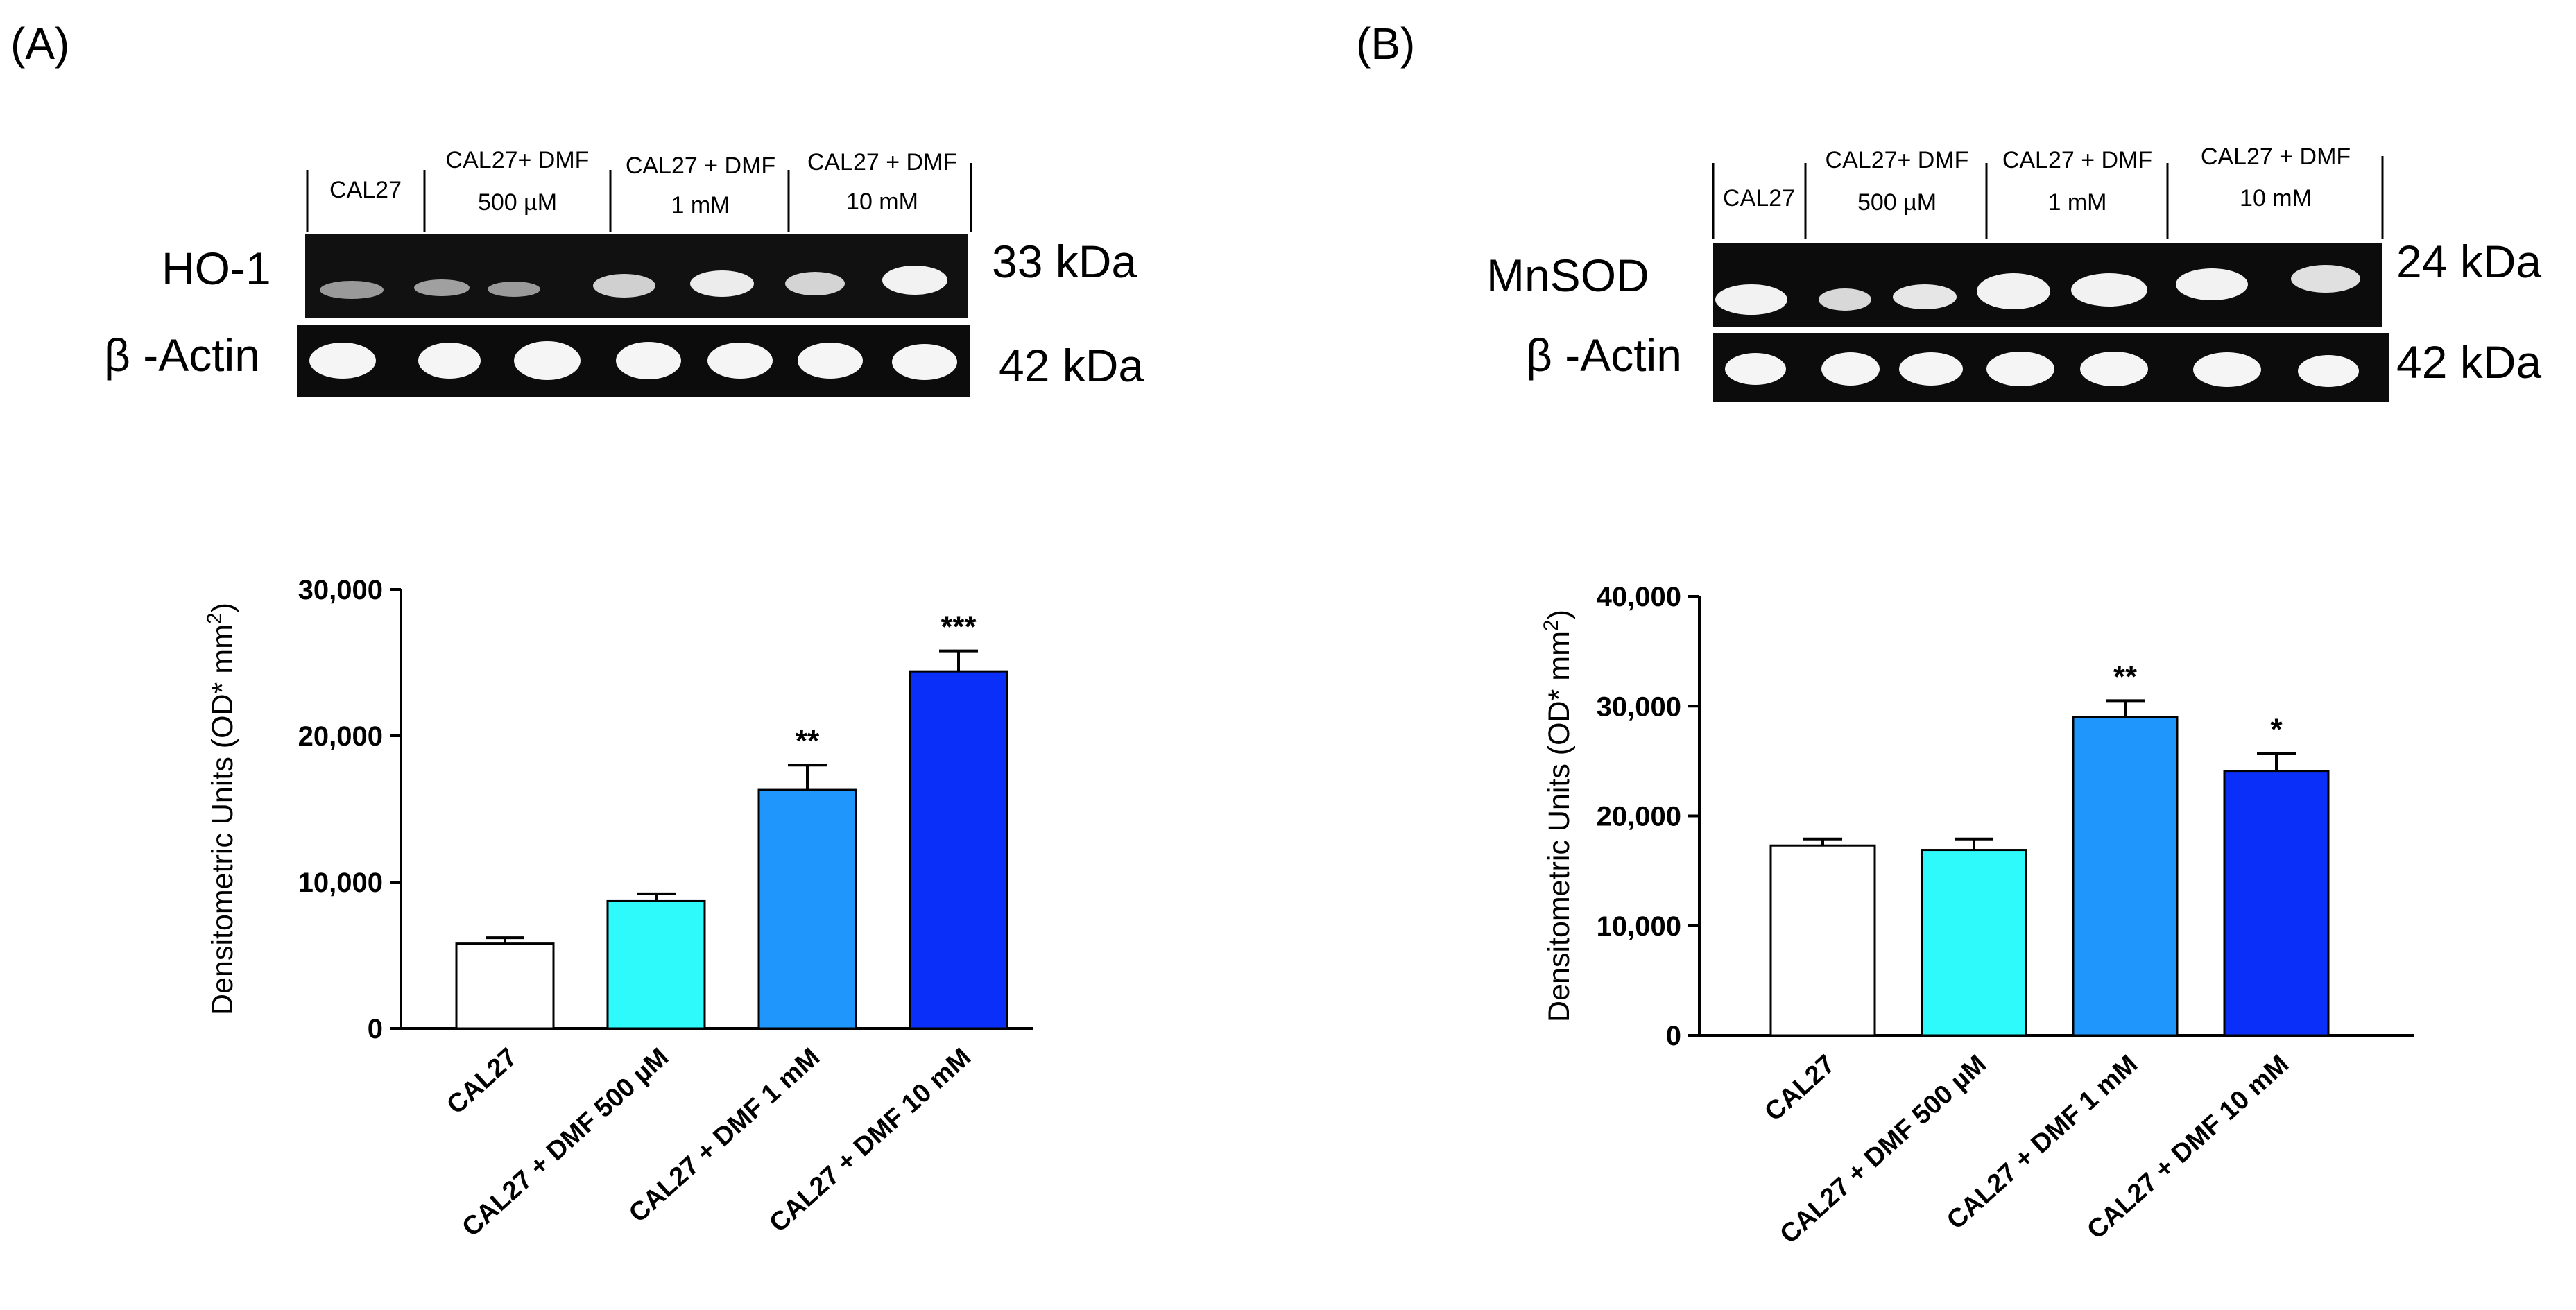 This screenshot has width=2576, height=1310. I want to click on significance-label: ***, so click(959, 627).